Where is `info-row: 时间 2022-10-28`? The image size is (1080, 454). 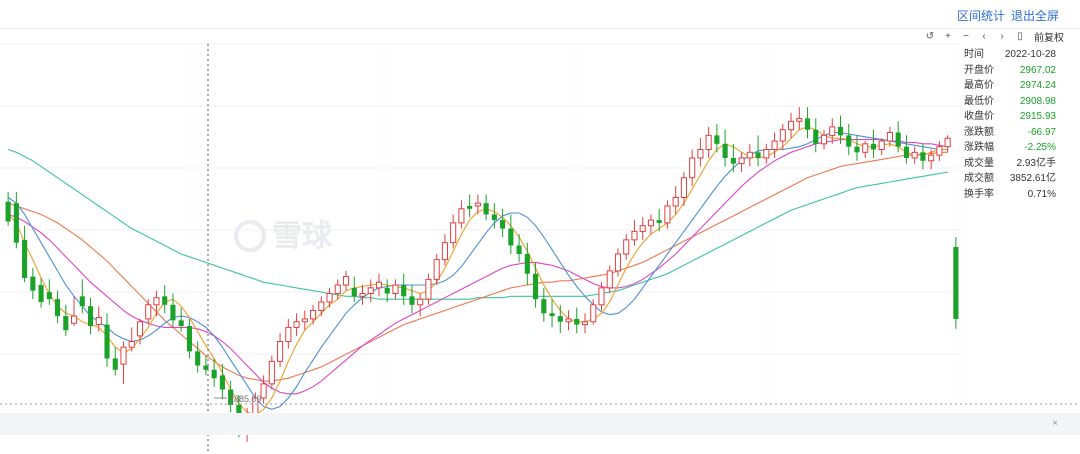
info-row: 时间 2022-10-28 is located at coordinates (1010, 55).